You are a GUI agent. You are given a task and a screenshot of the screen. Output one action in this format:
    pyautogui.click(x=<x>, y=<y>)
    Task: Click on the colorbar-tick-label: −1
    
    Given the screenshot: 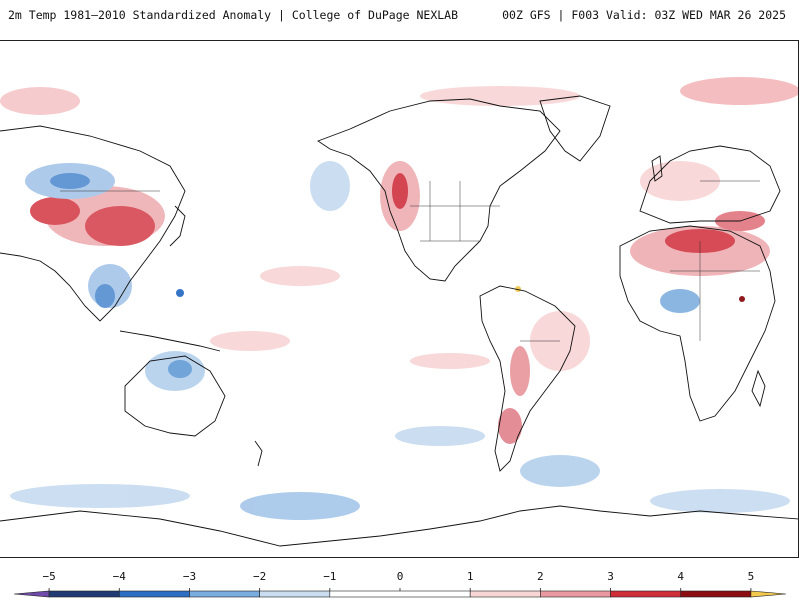 What is the action you would take?
    pyautogui.click(x=330, y=576)
    